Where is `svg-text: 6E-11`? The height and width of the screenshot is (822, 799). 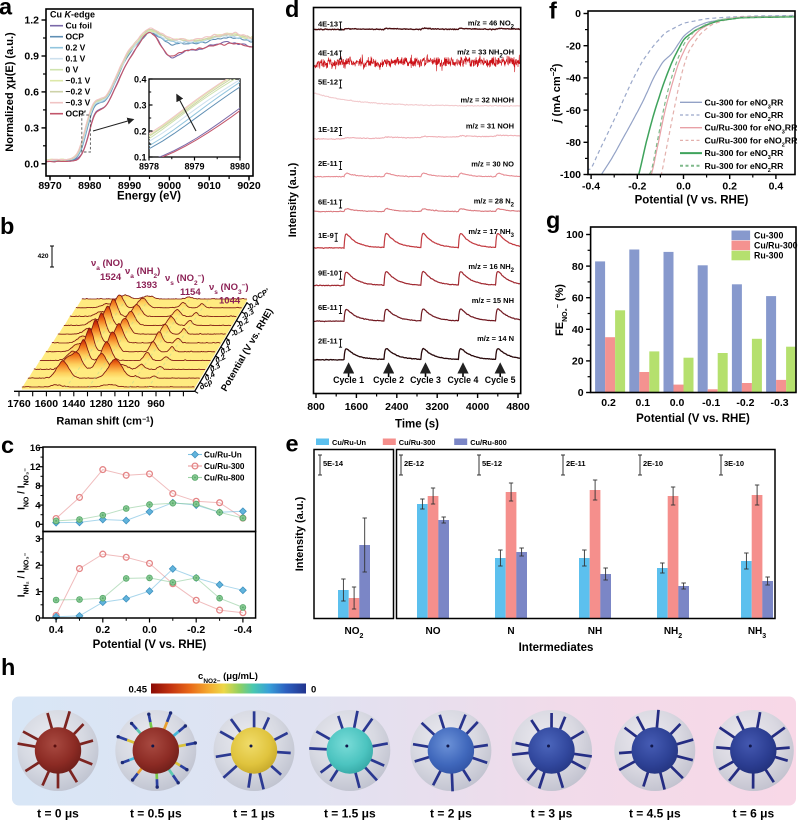
svg-text: 6E-11 is located at coordinates (328, 202).